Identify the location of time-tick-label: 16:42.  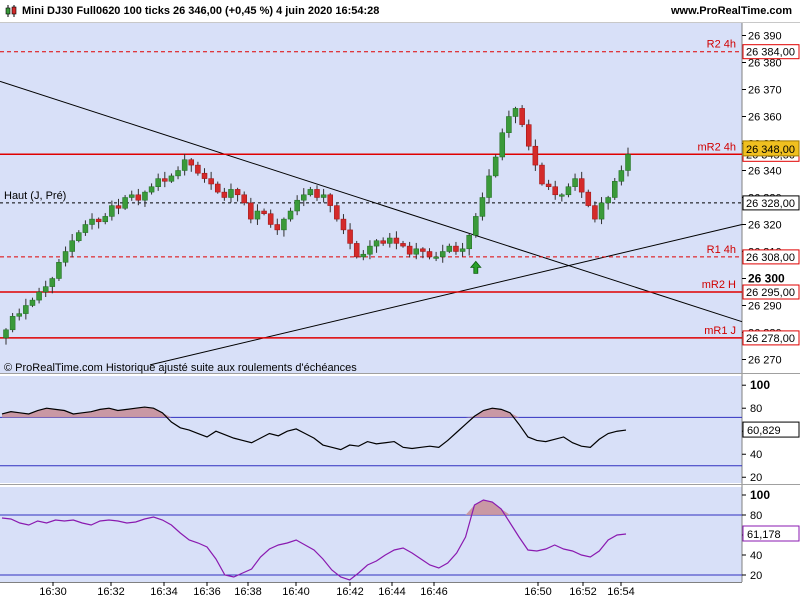
(350, 592).